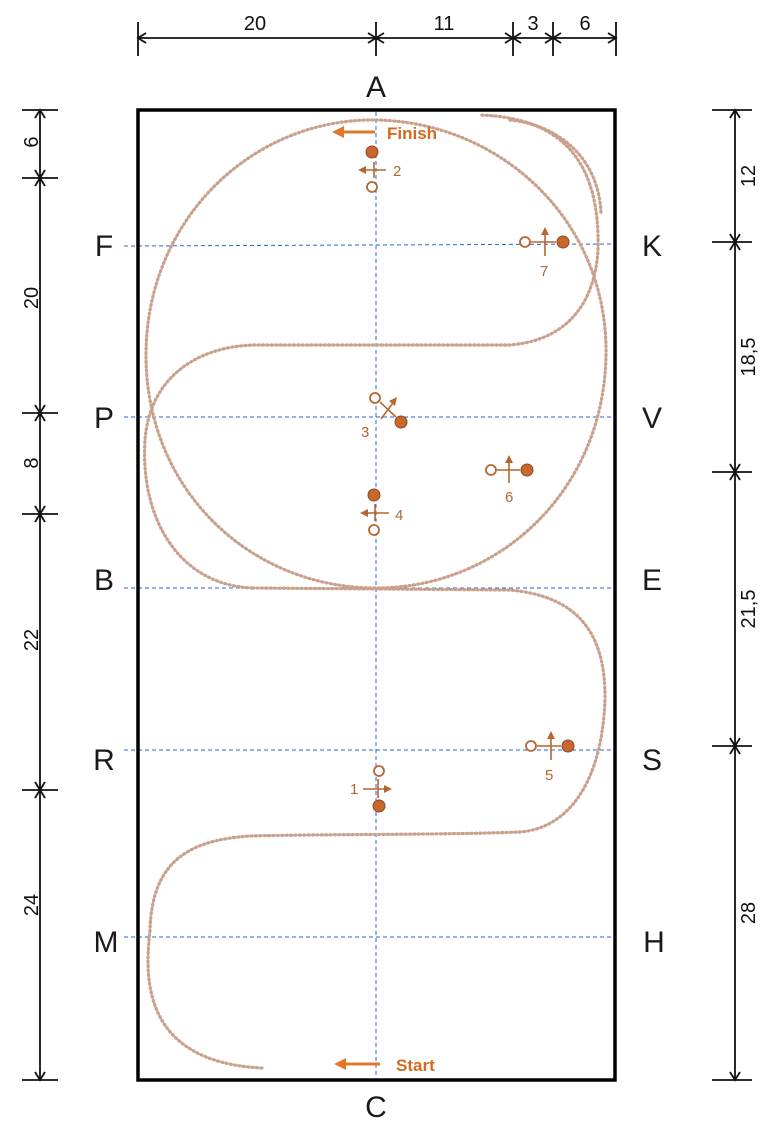 The width and height of the screenshot is (763, 1126). I want to click on letter-e: E, so click(652, 580).